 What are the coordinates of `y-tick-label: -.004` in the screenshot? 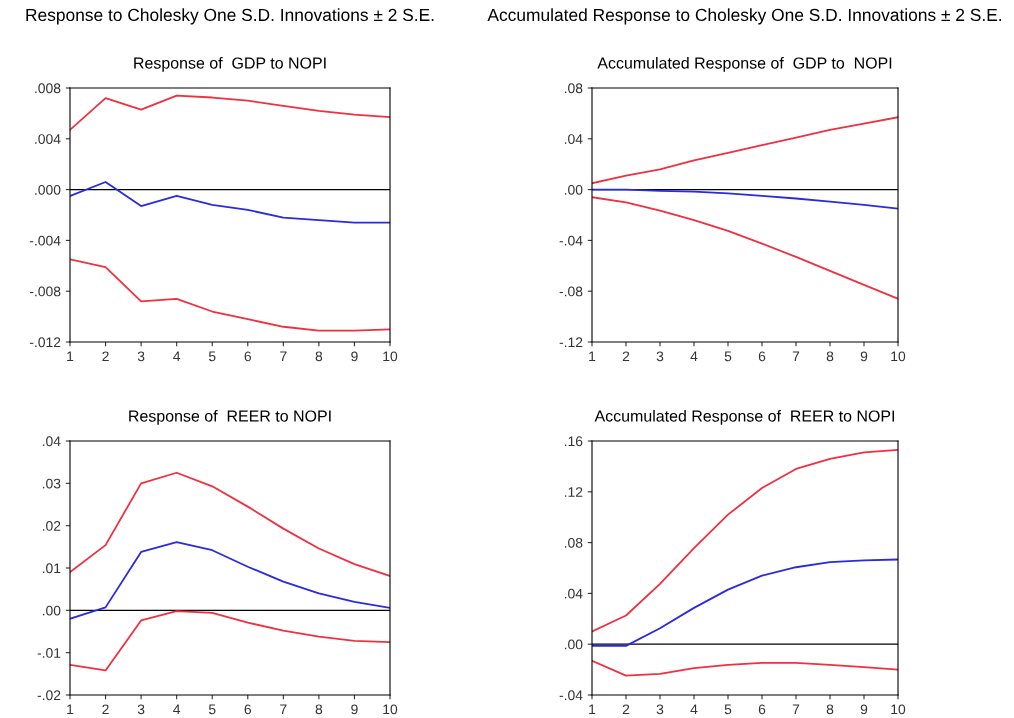 It's located at (45, 240).